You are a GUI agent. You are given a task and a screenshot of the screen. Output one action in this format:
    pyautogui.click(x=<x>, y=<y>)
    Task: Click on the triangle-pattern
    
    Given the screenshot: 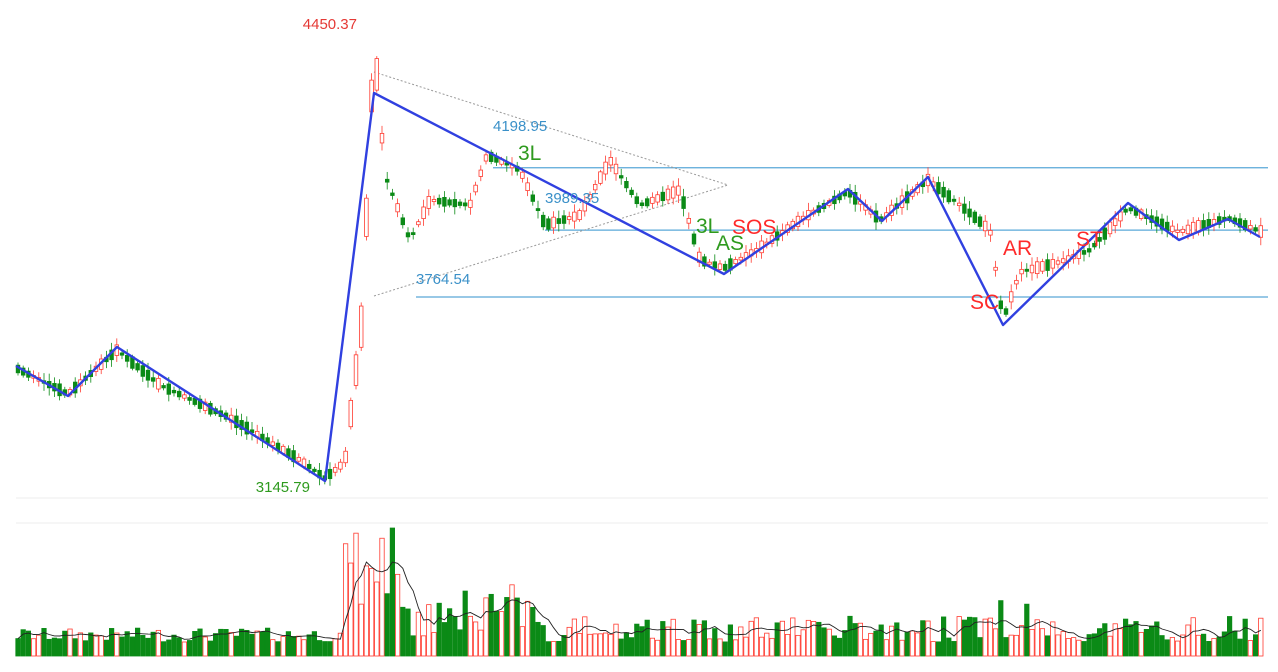 What is the action you would take?
    pyautogui.click(x=551, y=184)
    